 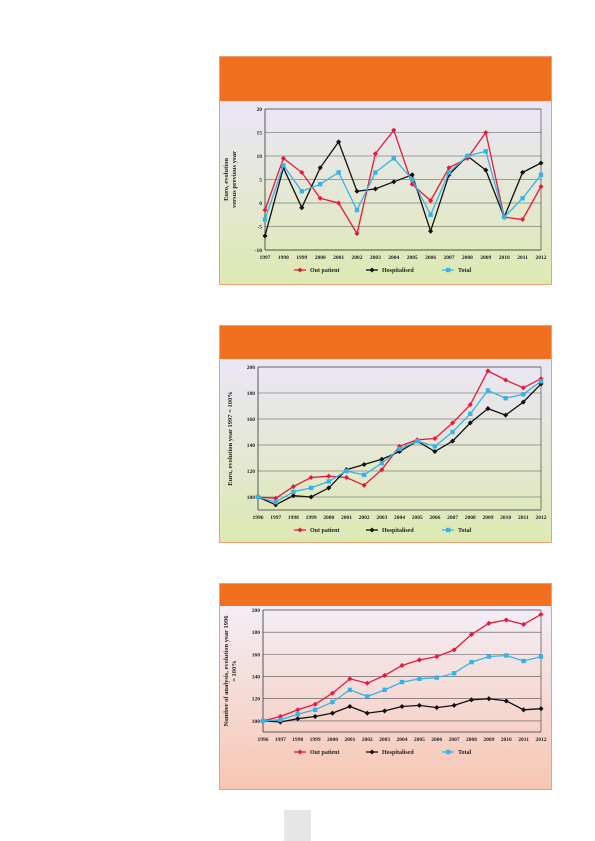 What do you see at coordinates (449, 258) in the screenshot?
I see `x-tick-label: 2007` at bounding box center [449, 258].